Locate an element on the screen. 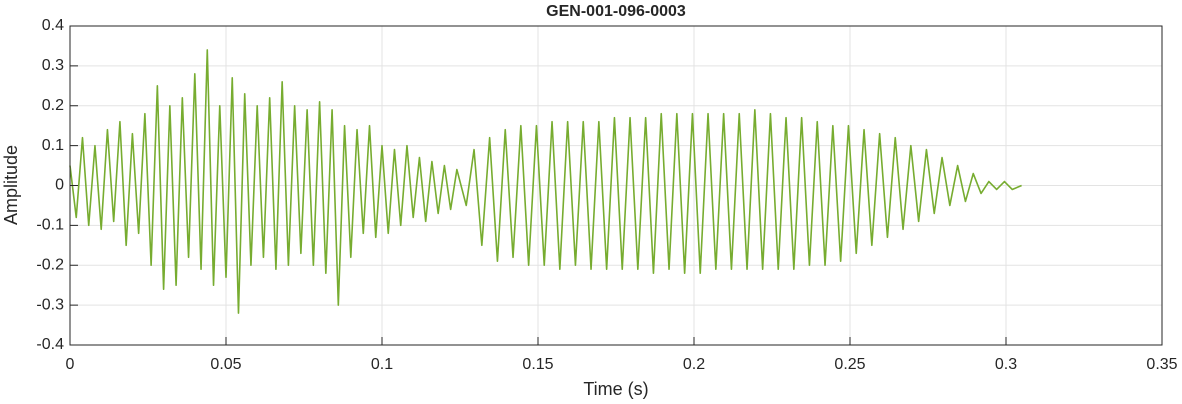  x-tick-label: 0.3 is located at coordinates (1006, 364).